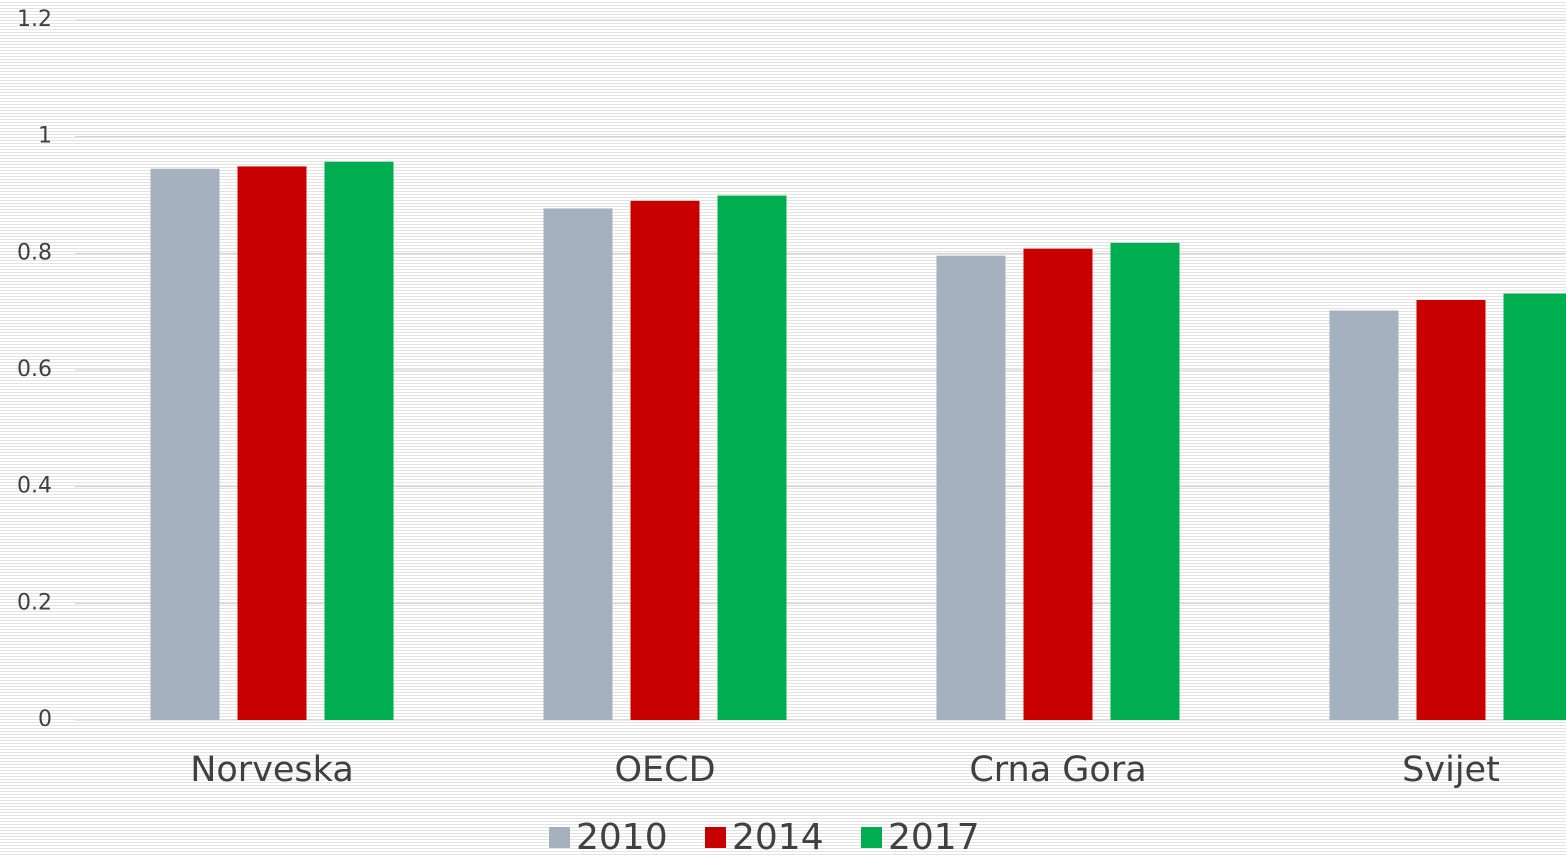  What do you see at coordinates (778, 836) in the screenshot?
I see `legend-label: 2014` at bounding box center [778, 836].